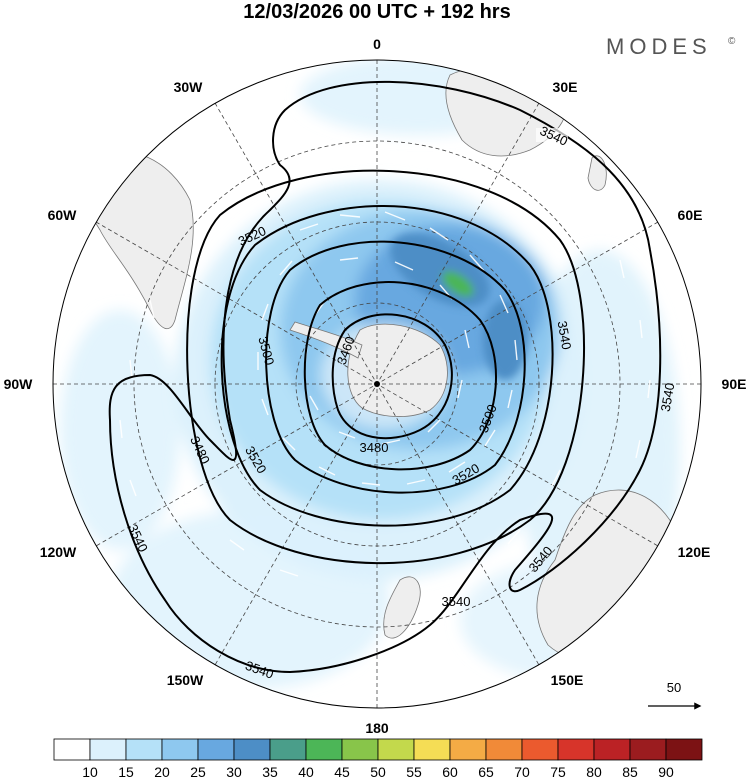  What do you see at coordinates (198, 772) in the screenshot?
I see `colorbar-tick-label: 25` at bounding box center [198, 772].